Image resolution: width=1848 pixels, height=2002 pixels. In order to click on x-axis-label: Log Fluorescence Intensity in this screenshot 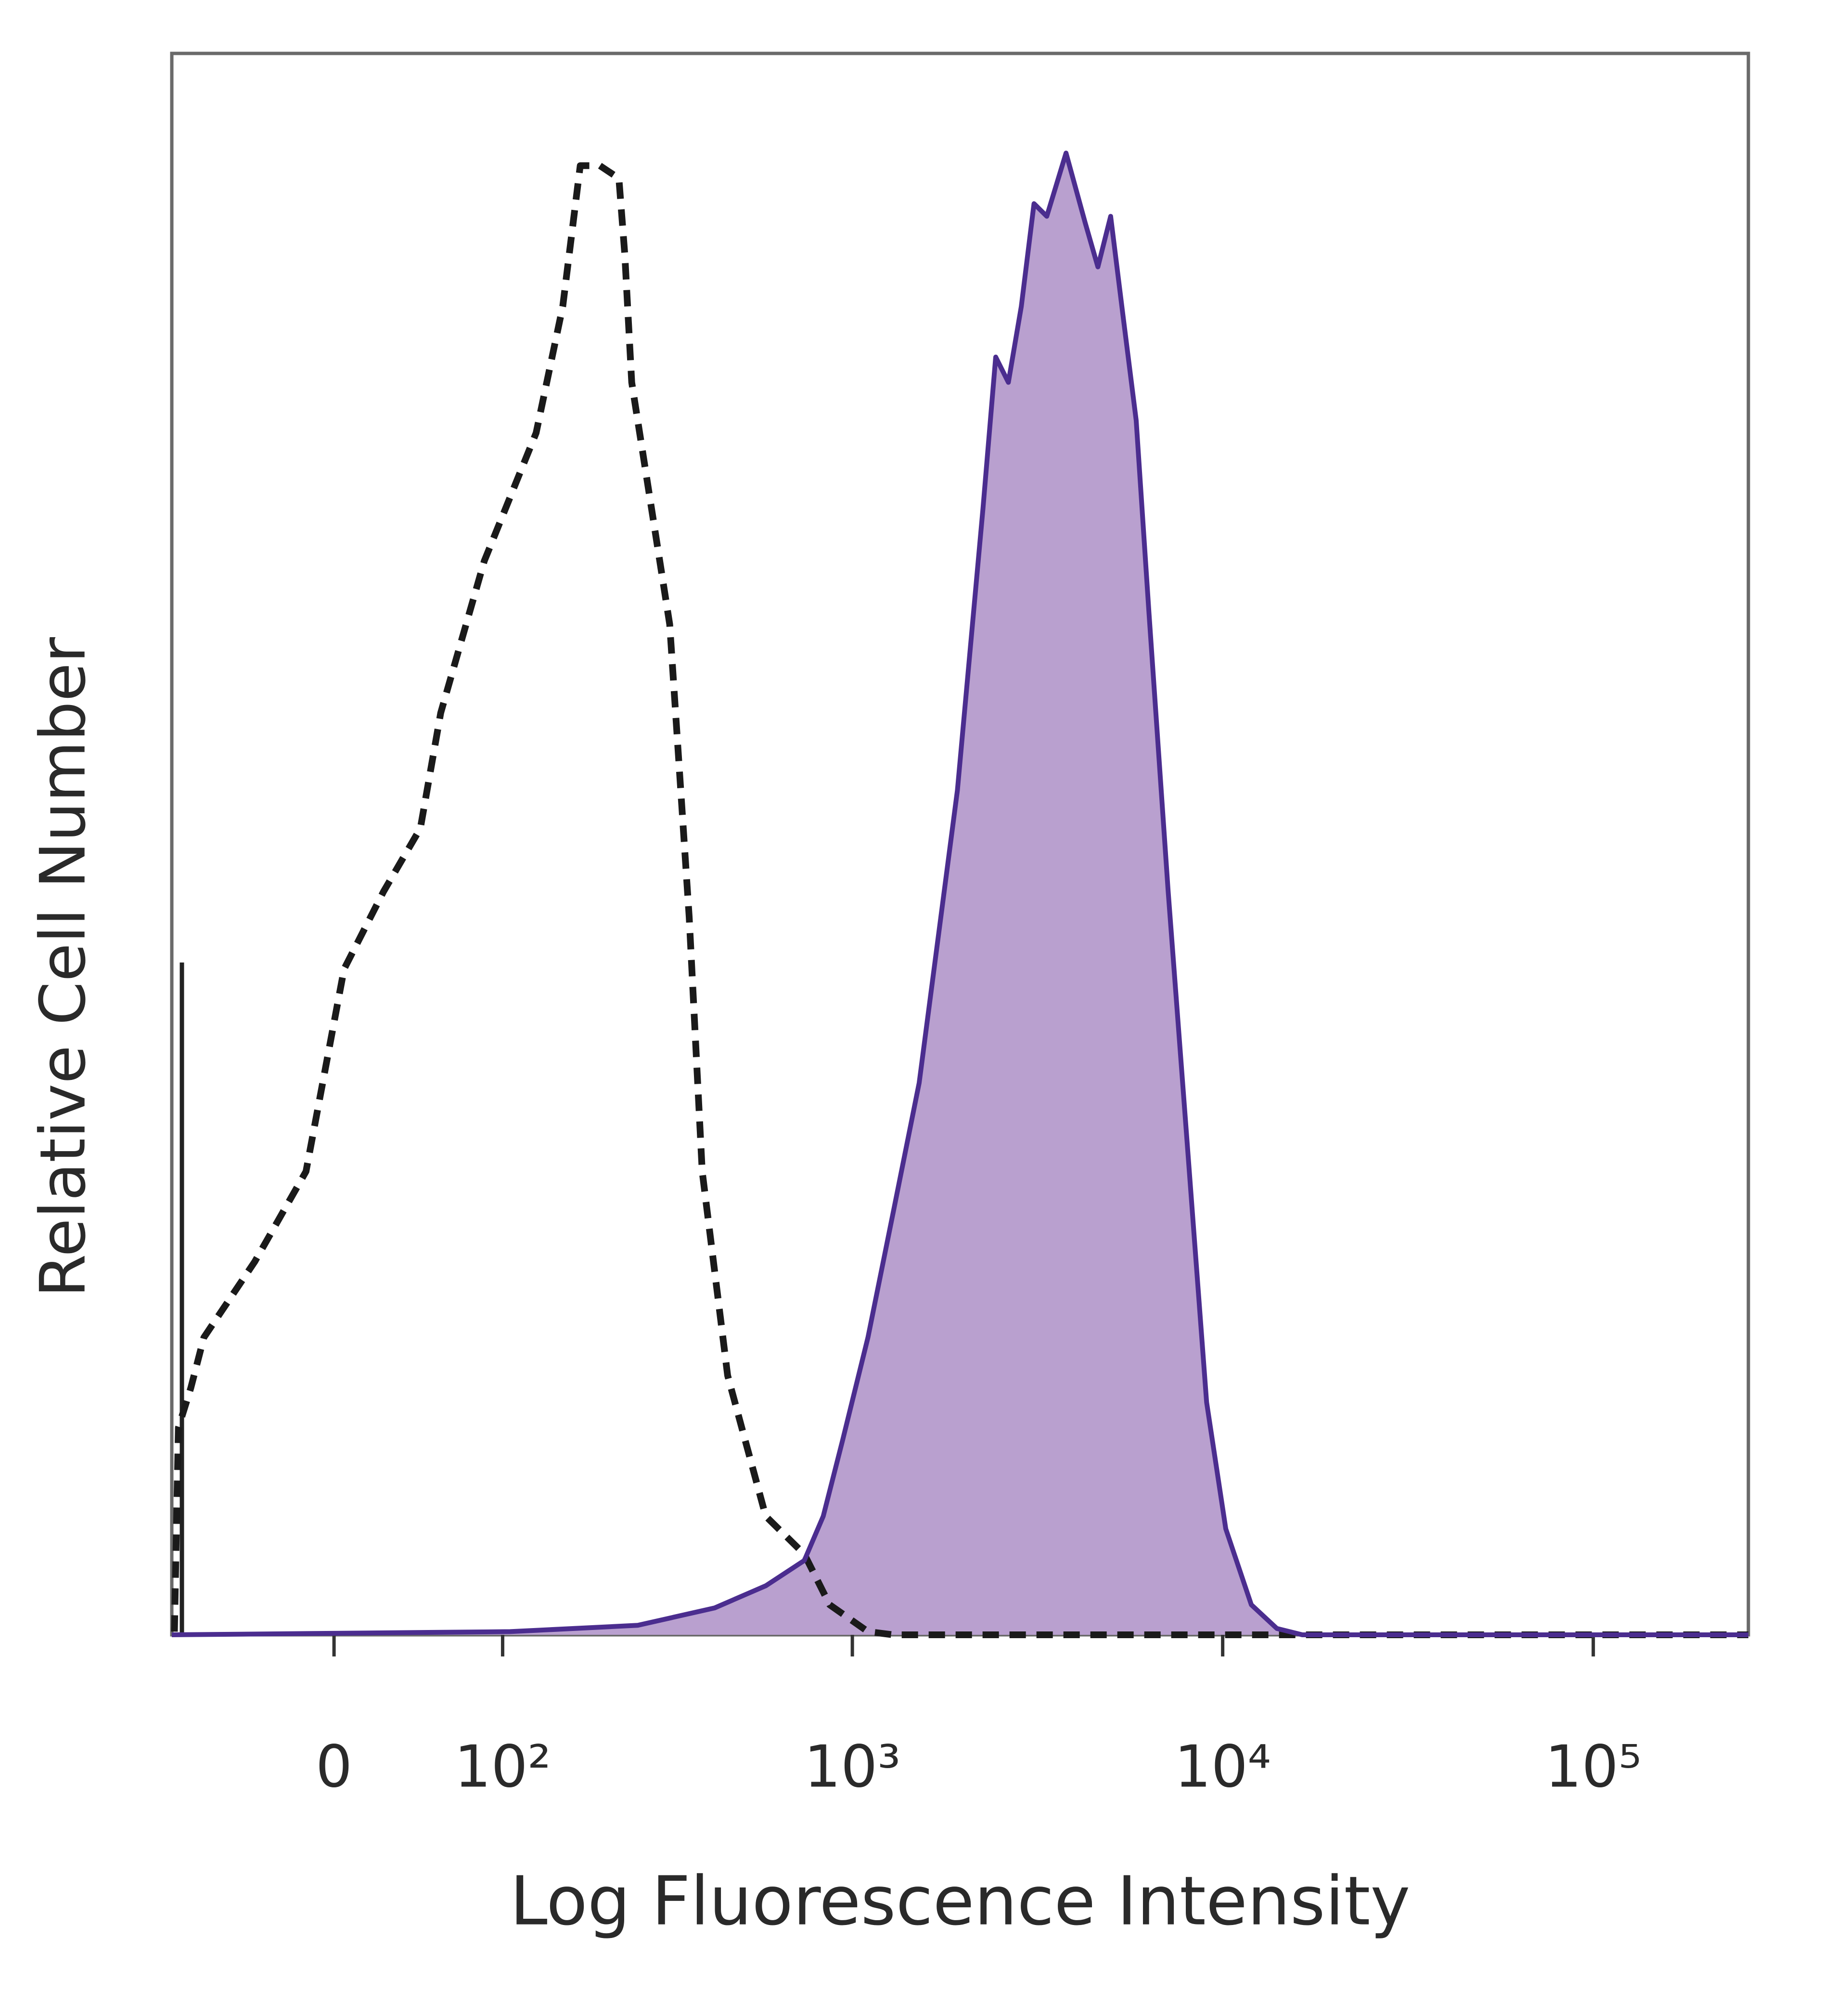, I will do `click(960, 1901)`.